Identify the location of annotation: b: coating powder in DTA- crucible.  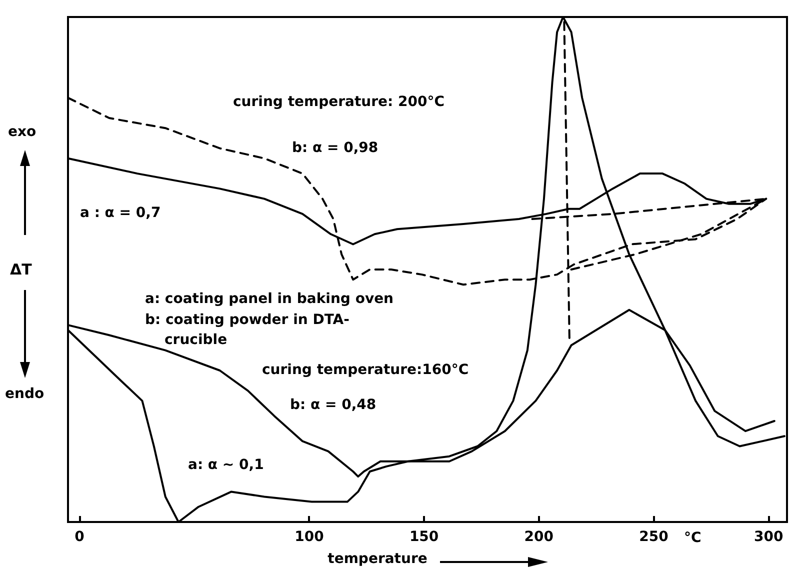
(247, 330).